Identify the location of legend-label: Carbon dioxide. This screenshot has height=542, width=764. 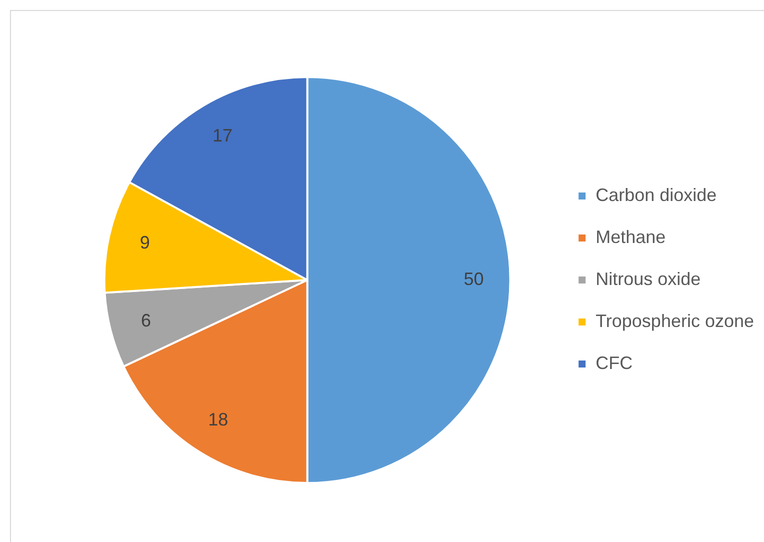
(656, 194).